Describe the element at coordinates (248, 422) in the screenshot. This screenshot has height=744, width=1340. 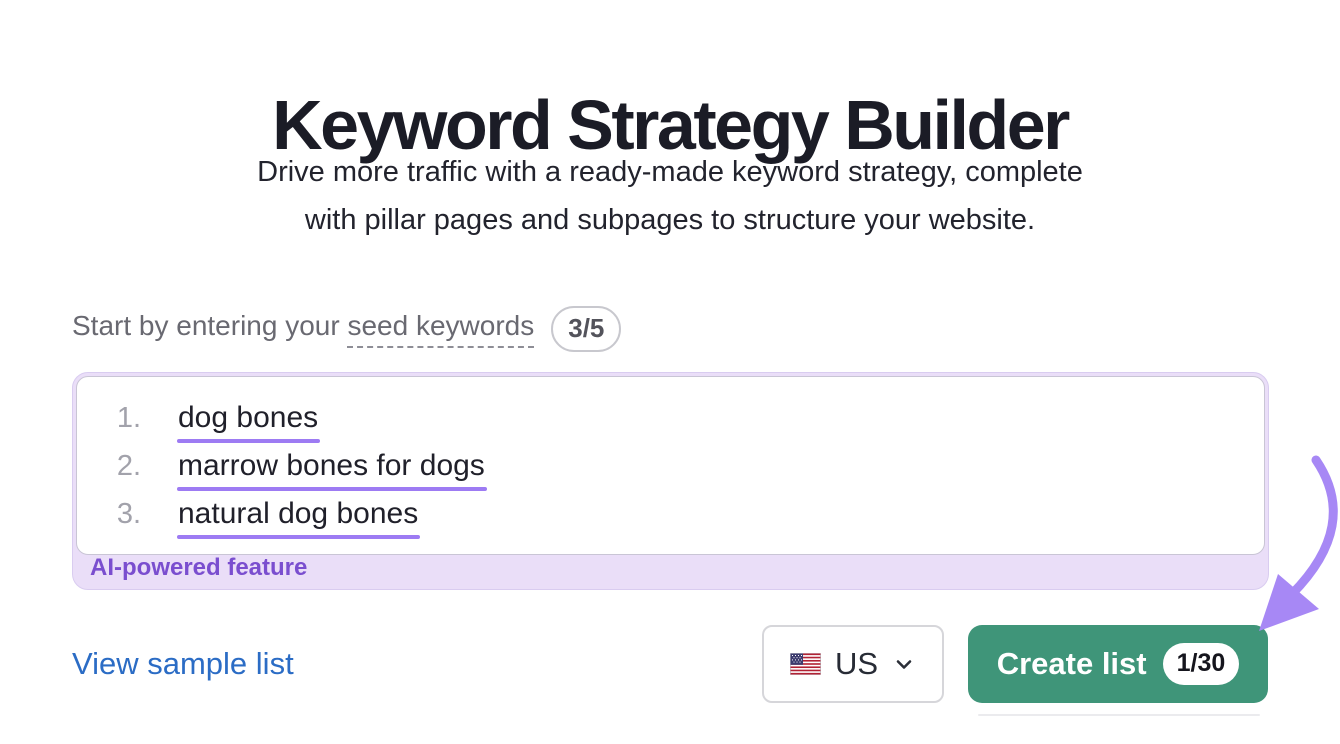
I see `keyword-row-text: dog bones` at that location.